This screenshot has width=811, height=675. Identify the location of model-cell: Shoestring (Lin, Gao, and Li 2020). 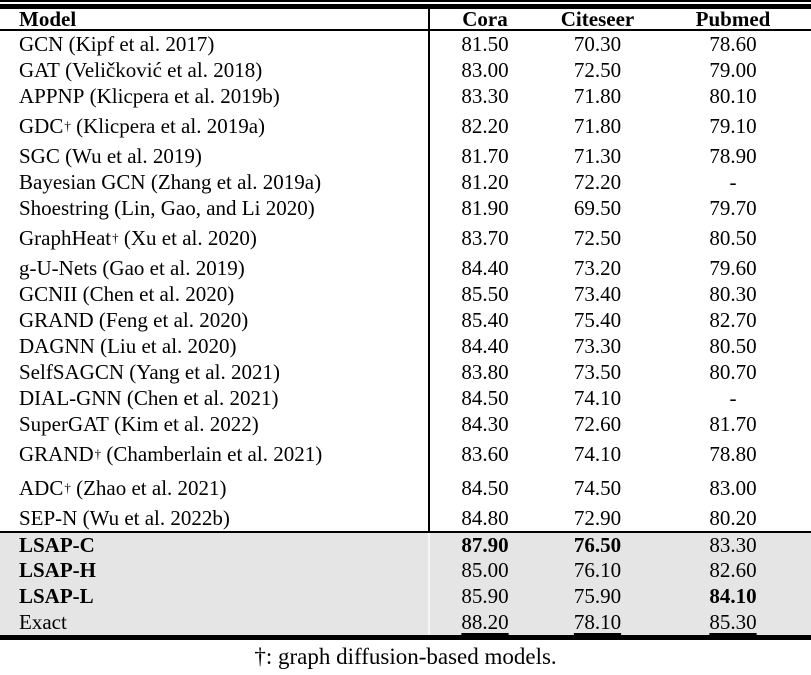
(215, 208).